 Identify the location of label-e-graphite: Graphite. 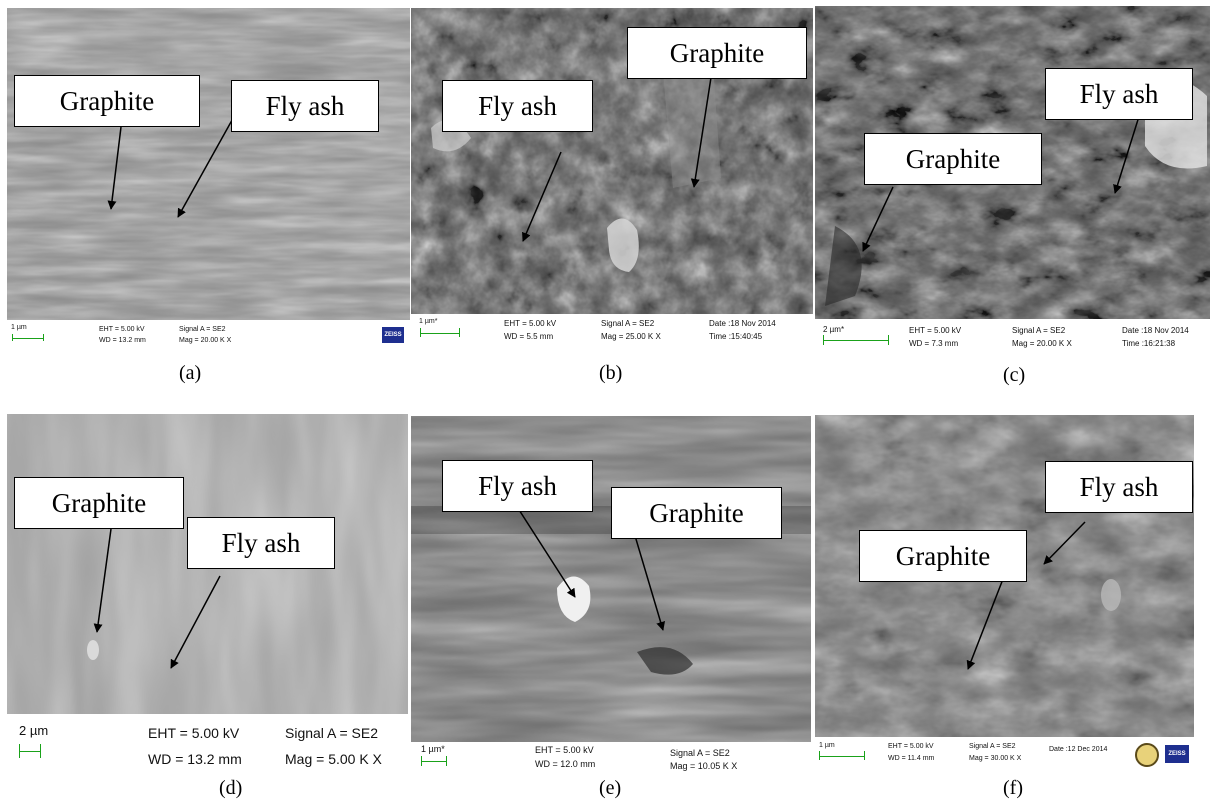
(696, 513).